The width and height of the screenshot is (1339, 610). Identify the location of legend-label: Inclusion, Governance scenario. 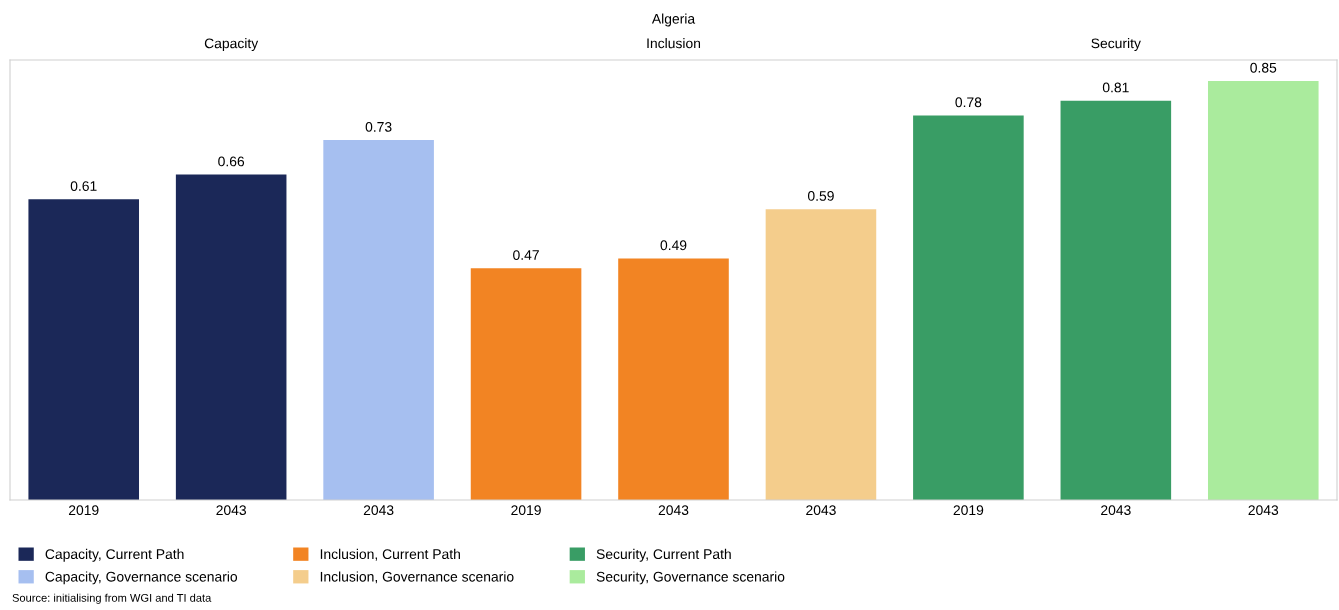
(417, 577).